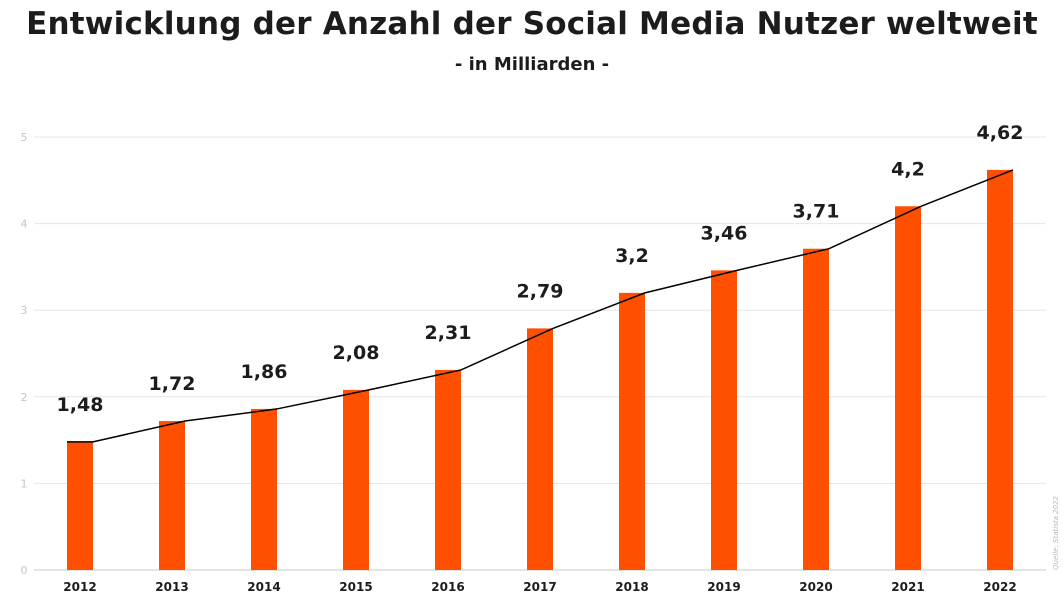 Image resolution: width=1064 pixels, height=598 pixels. I want to click on x-tick-label-2018: 2018, so click(631, 587).